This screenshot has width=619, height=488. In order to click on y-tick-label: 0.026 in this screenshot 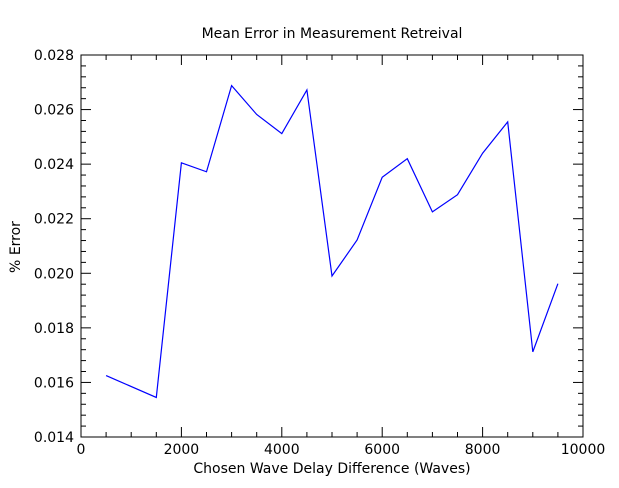, I will do `click(54, 111)`.